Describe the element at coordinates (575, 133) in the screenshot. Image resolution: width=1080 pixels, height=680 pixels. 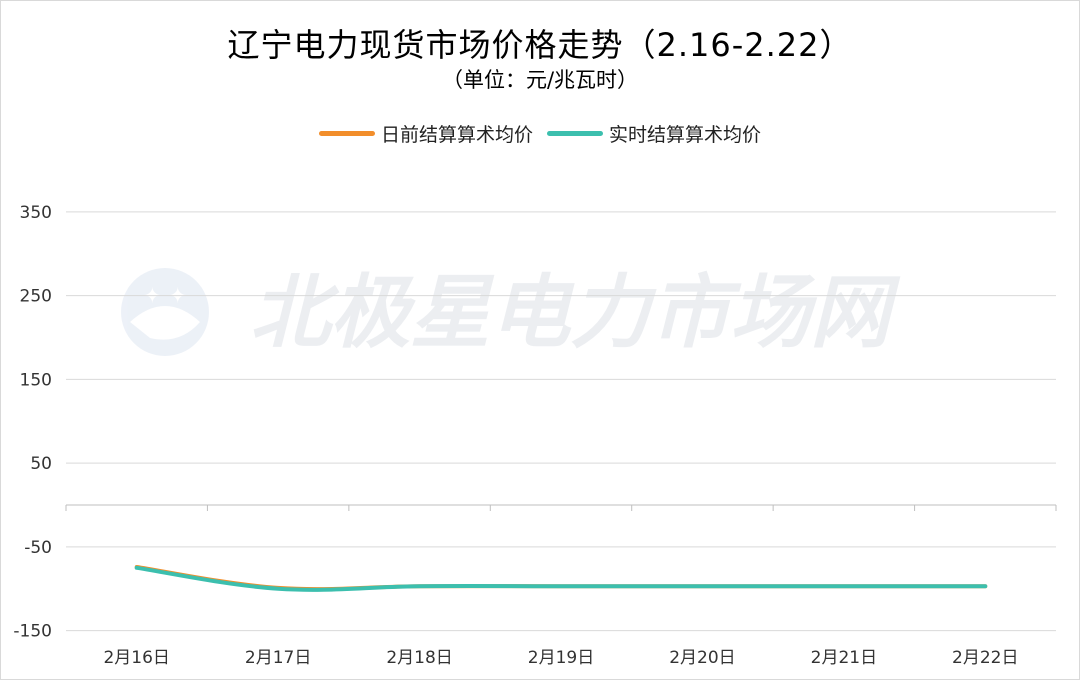
I see `legend-swatch-real-time` at that location.